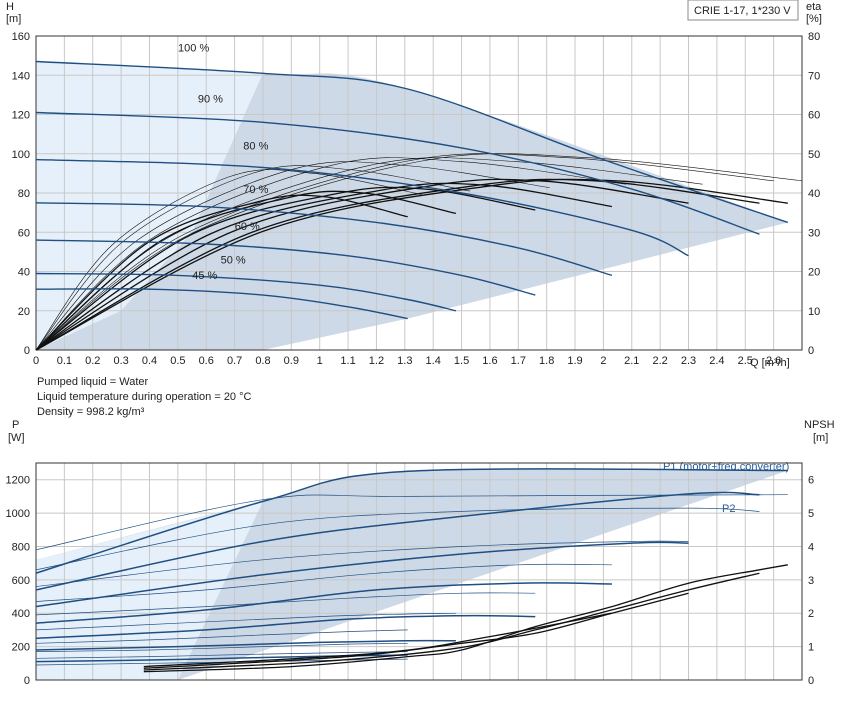 The width and height of the screenshot is (842, 705). Describe the element at coordinates (811, 547) in the screenshot. I see `npsh-tick-label: 4` at that location.